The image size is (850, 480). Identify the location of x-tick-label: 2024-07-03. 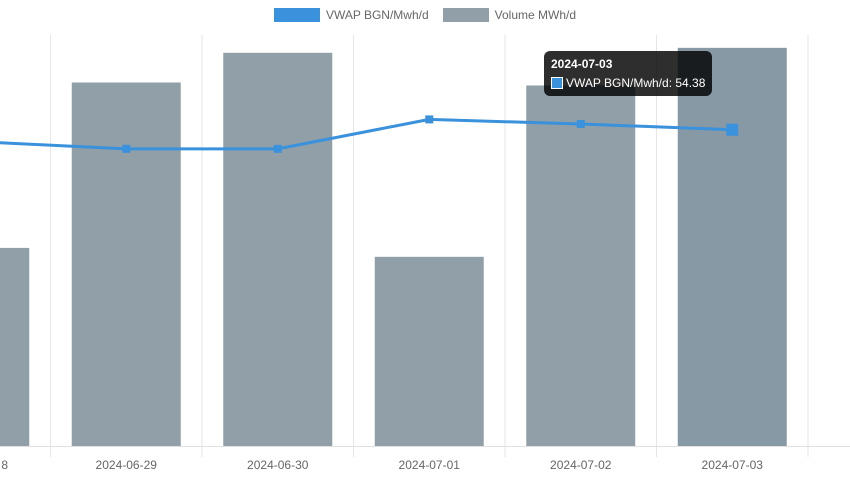
(733, 465).